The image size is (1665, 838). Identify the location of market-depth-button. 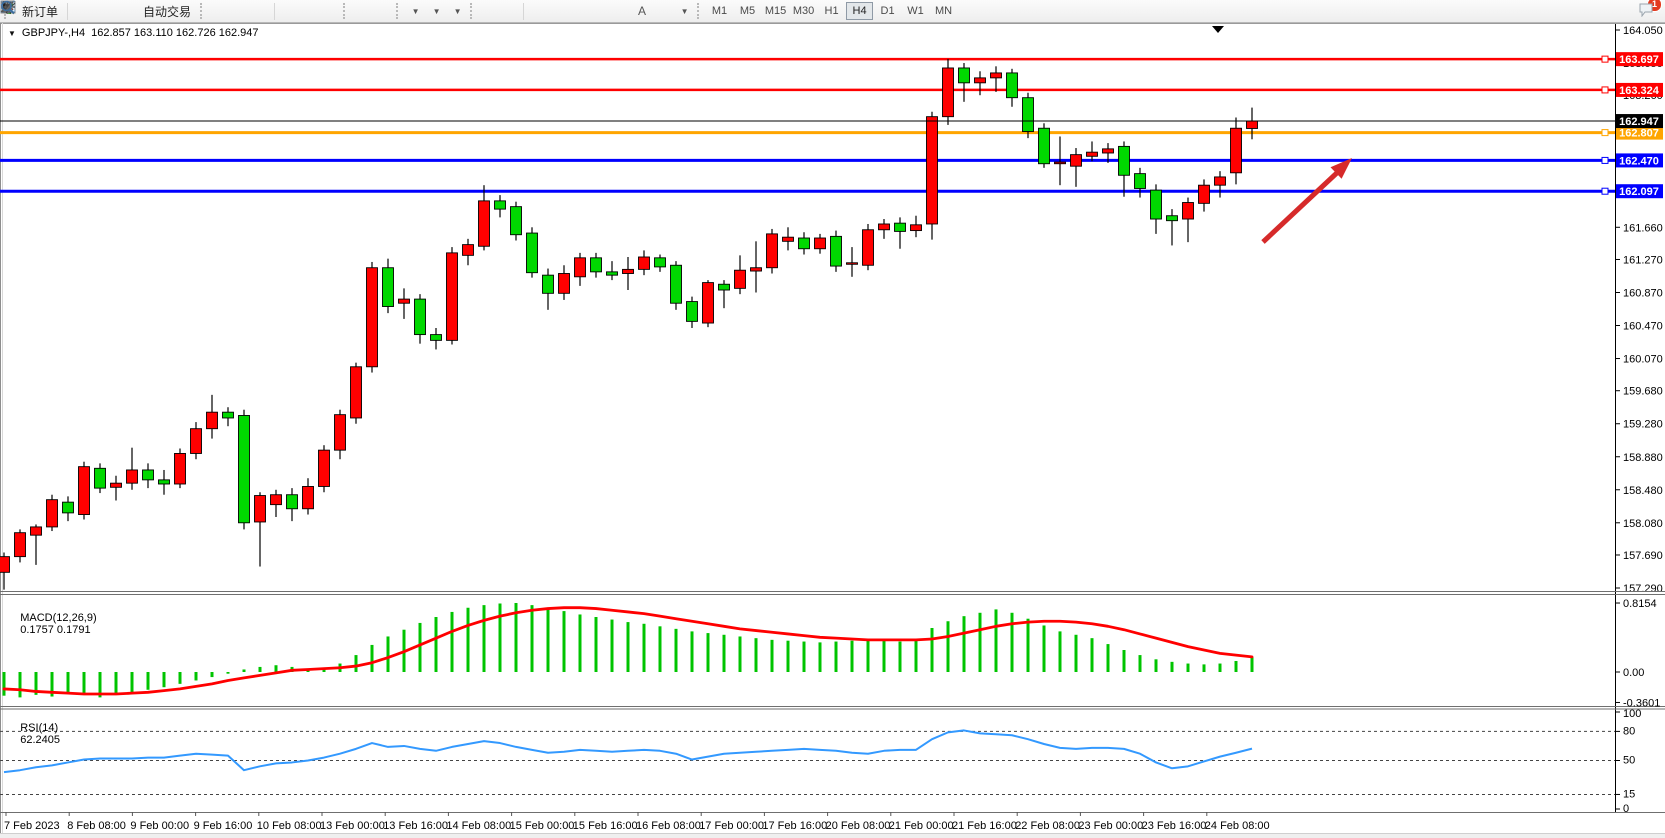
(45, 10).